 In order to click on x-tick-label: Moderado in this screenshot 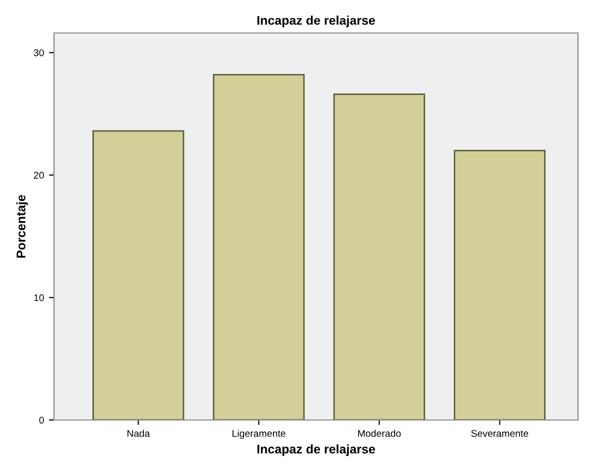, I will do `click(379, 433)`.